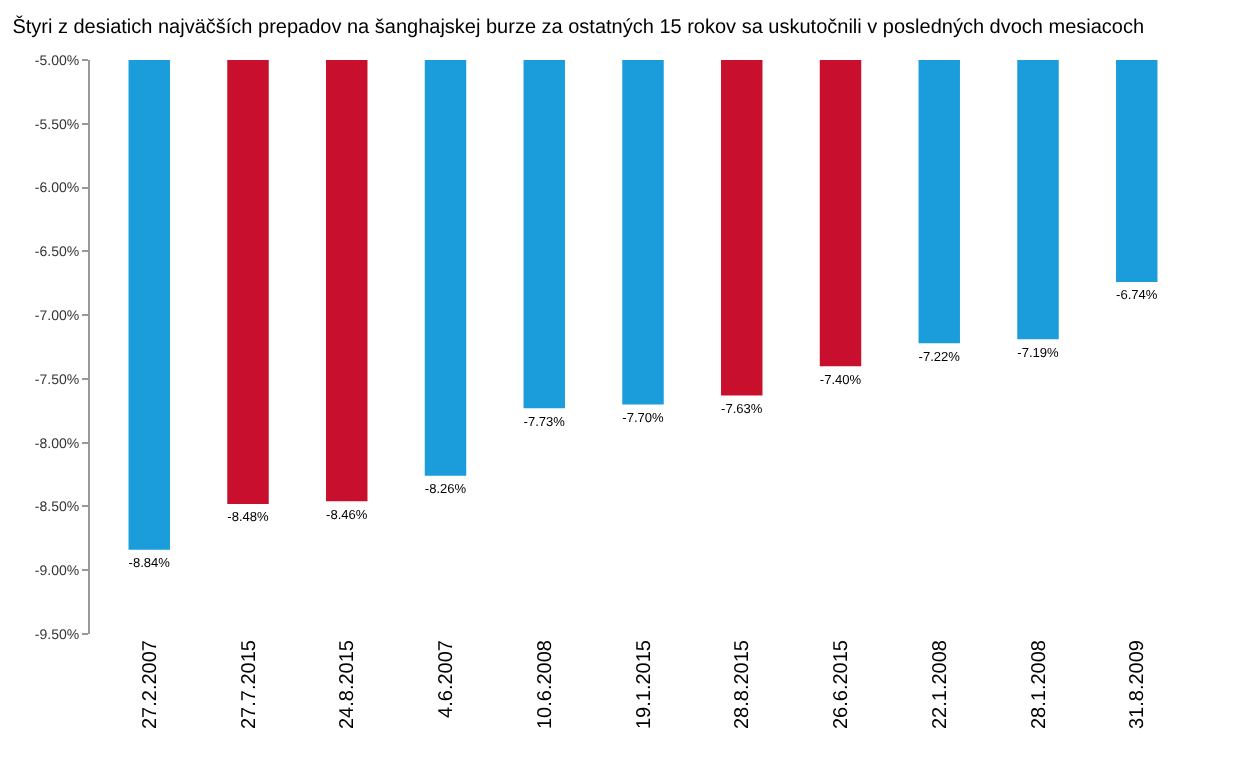 The image size is (1240, 758). What do you see at coordinates (249, 684) in the screenshot?
I see `x-tick-label: 27.7.2015` at bounding box center [249, 684].